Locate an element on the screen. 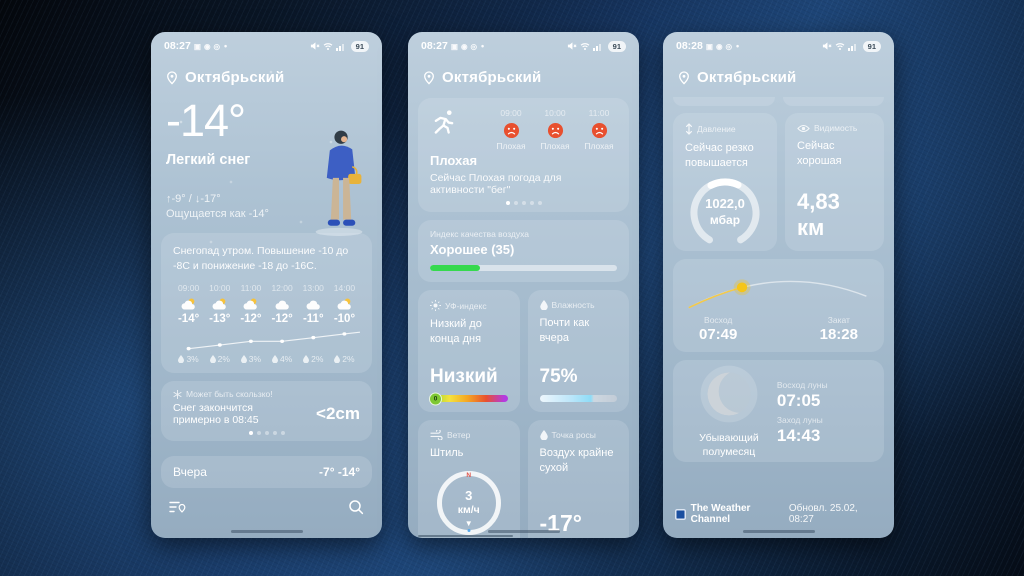 The width and height of the screenshot is (1024, 576). humidity-value: 75% is located at coordinates (558, 376).